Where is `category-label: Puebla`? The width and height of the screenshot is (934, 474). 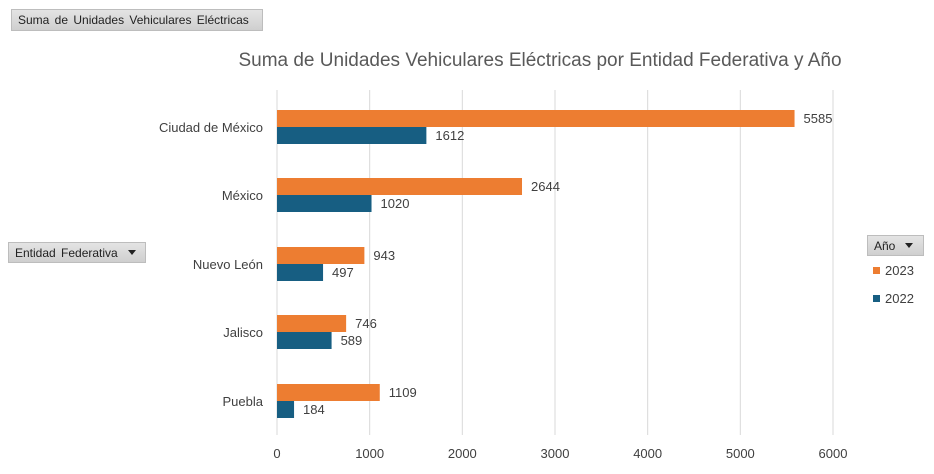
category-label: Puebla is located at coordinates (243, 401).